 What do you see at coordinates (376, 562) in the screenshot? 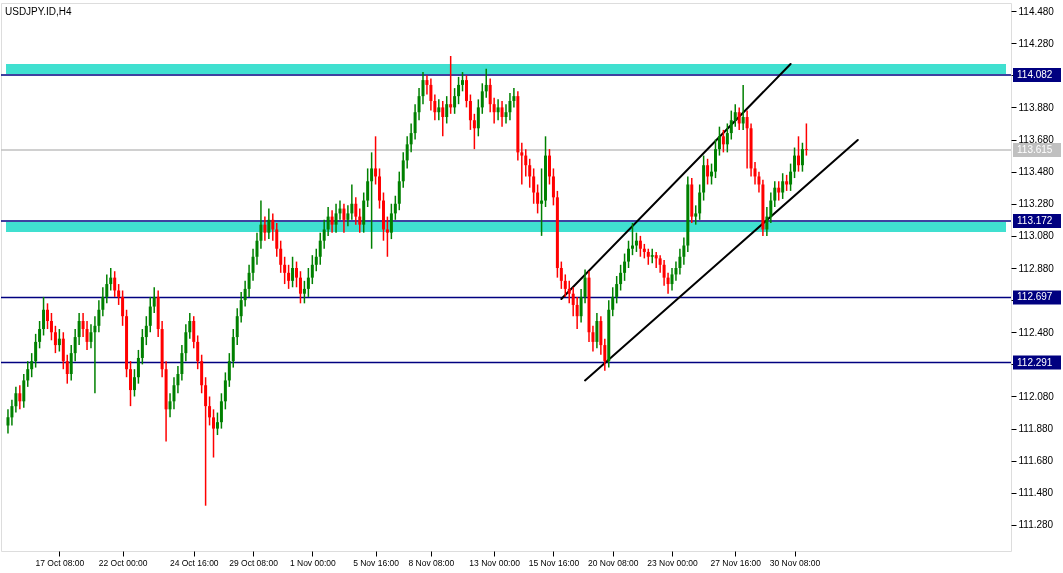
I see `x-tick-label: 5 Nov 16:00` at bounding box center [376, 562].